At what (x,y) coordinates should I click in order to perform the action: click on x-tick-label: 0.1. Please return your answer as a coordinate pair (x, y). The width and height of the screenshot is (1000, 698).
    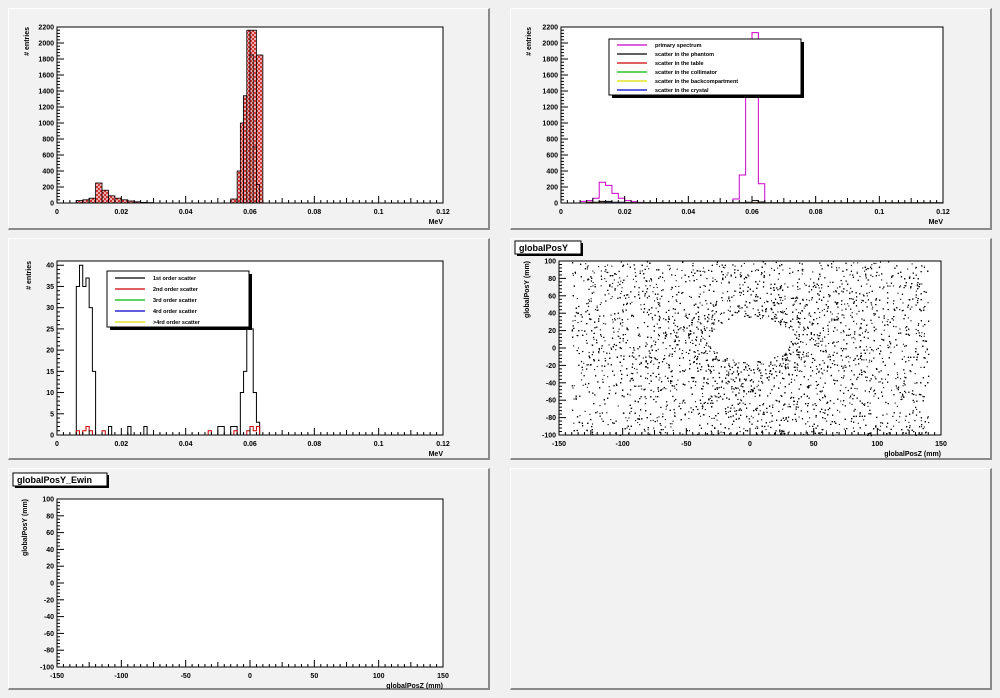
    Looking at the image, I should click on (379, 444).